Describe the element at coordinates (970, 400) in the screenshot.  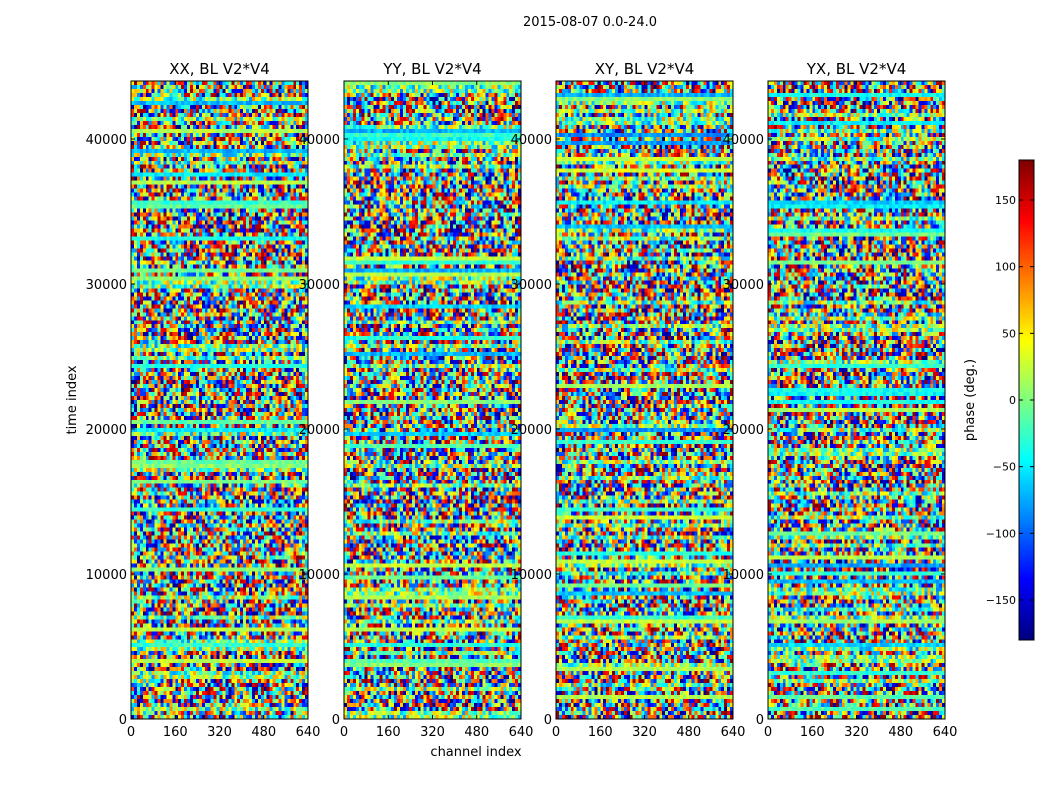
I see `colorbar-label: phase (deg.)` at that location.